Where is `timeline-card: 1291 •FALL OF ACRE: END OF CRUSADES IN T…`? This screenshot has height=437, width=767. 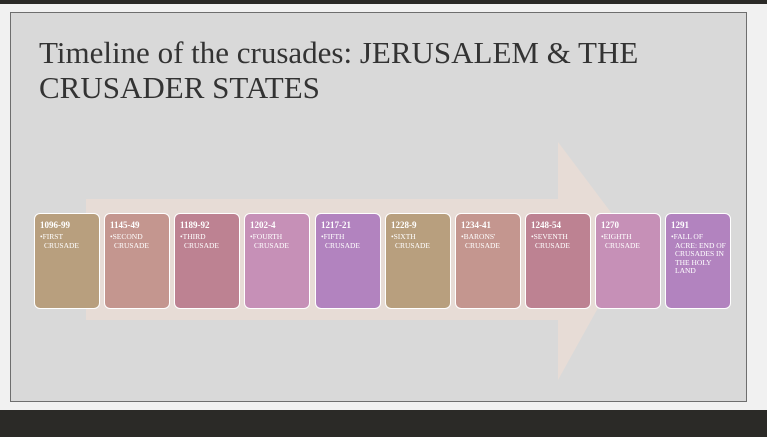 timeline-card: 1291 •FALL OF ACRE: END OF CRUSADES IN T… is located at coordinates (698, 261).